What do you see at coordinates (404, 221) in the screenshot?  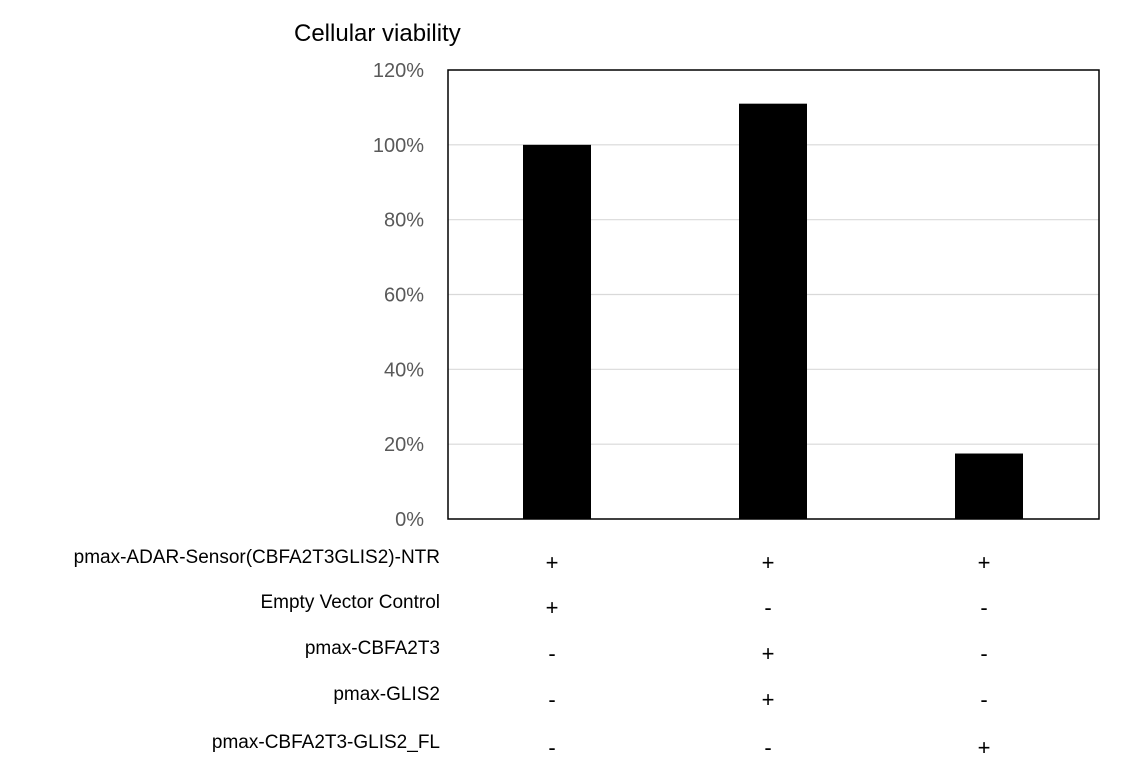 I see `y-tick-label: 80%` at bounding box center [404, 221].